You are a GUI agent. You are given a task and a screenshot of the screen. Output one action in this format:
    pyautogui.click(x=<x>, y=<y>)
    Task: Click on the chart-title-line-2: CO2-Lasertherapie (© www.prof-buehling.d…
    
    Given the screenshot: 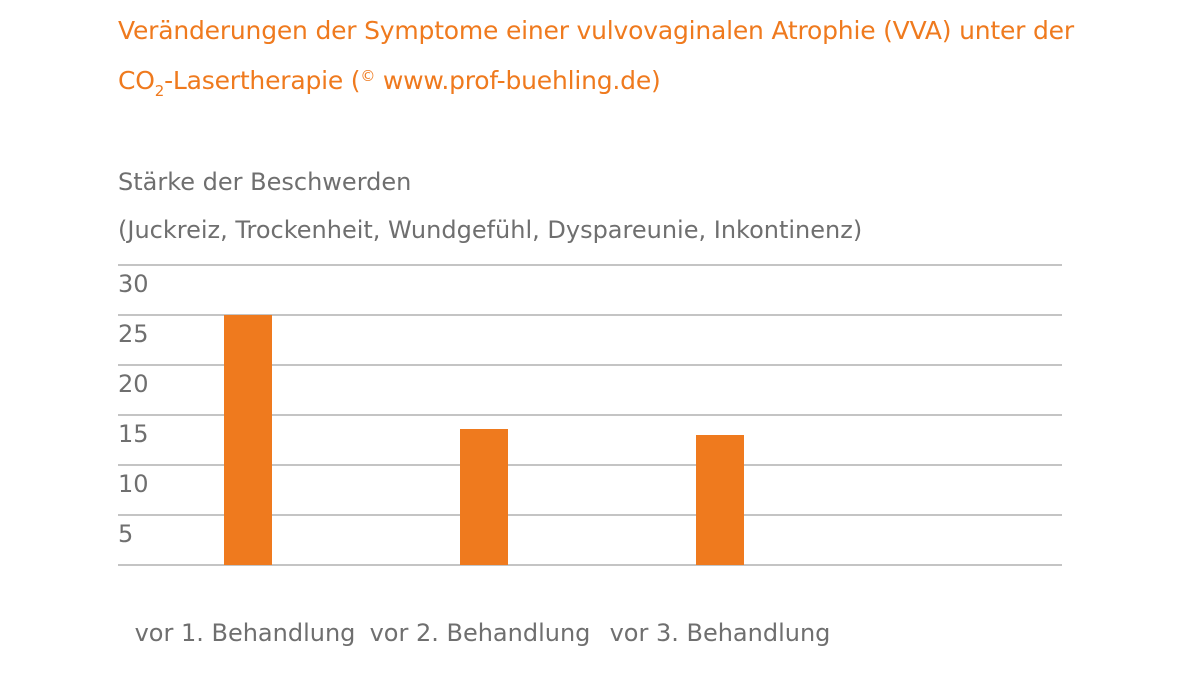 What is the action you would take?
    pyautogui.click(x=389, y=83)
    